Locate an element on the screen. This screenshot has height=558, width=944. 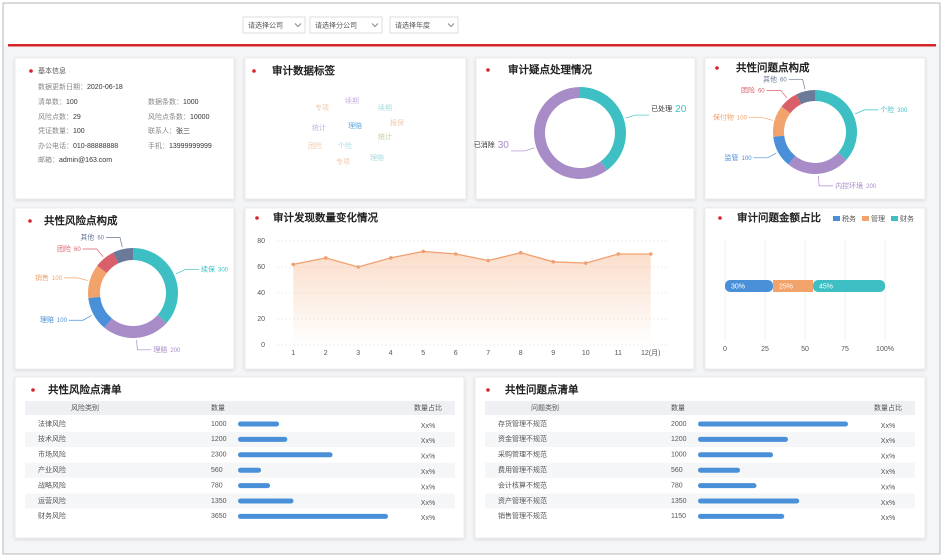
info-value: 1000 is located at coordinates (191, 102).